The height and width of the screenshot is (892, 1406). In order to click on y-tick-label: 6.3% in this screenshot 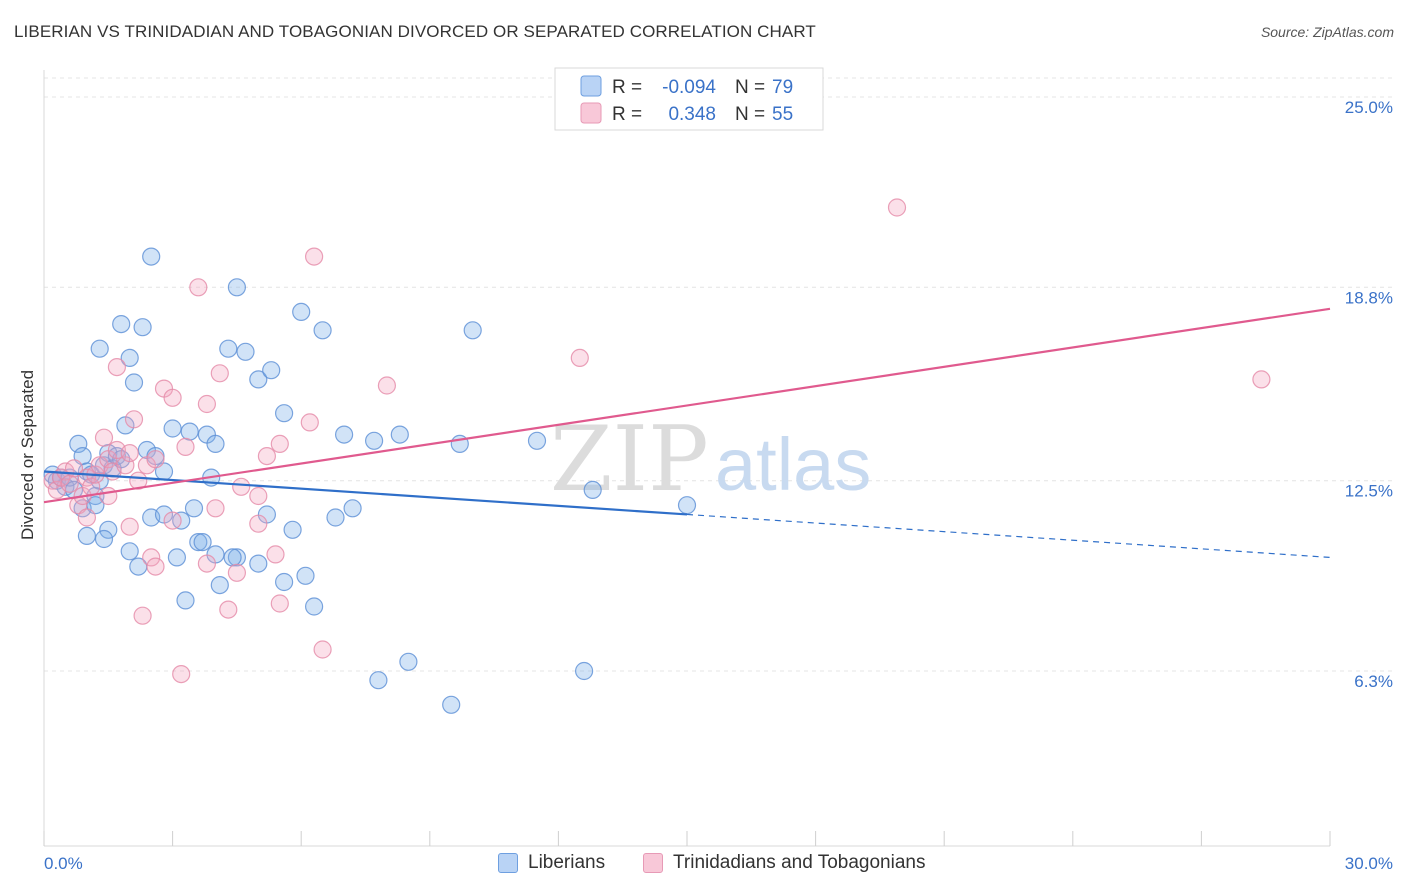, I will do `click(1373, 681)`.